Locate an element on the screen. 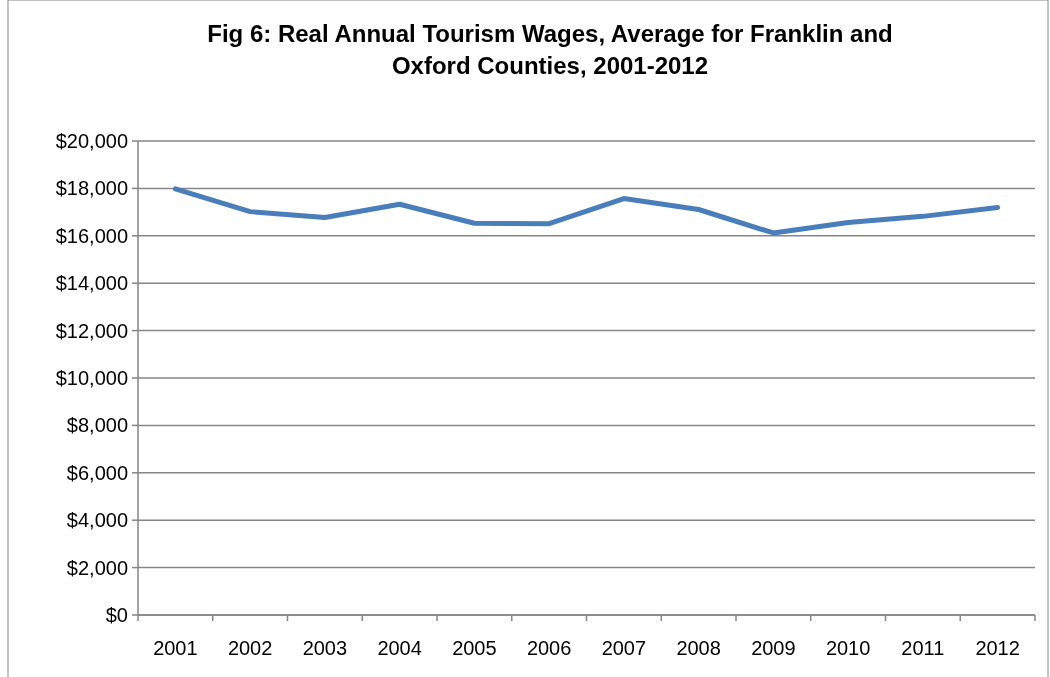 The width and height of the screenshot is (1050, 677). x-tick-label: 2009 is located at coordinates (773, 648).